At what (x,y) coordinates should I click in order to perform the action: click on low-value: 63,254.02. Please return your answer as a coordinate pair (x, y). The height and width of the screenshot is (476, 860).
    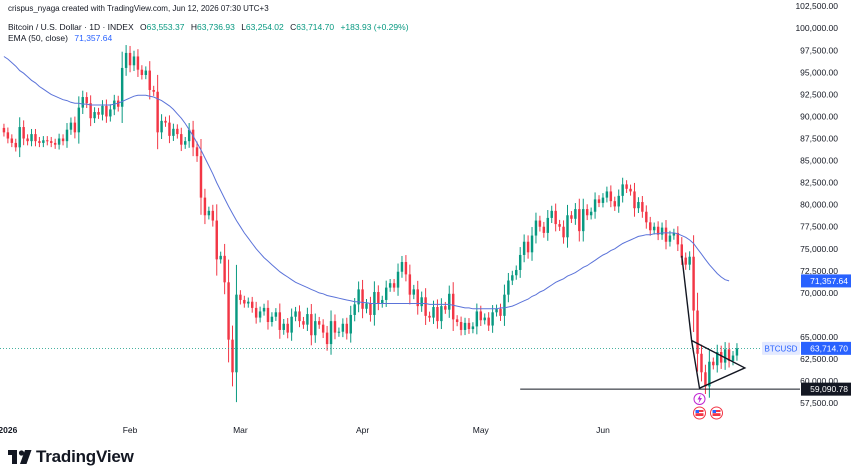
    Looking at the image, I should click on (264, 27).